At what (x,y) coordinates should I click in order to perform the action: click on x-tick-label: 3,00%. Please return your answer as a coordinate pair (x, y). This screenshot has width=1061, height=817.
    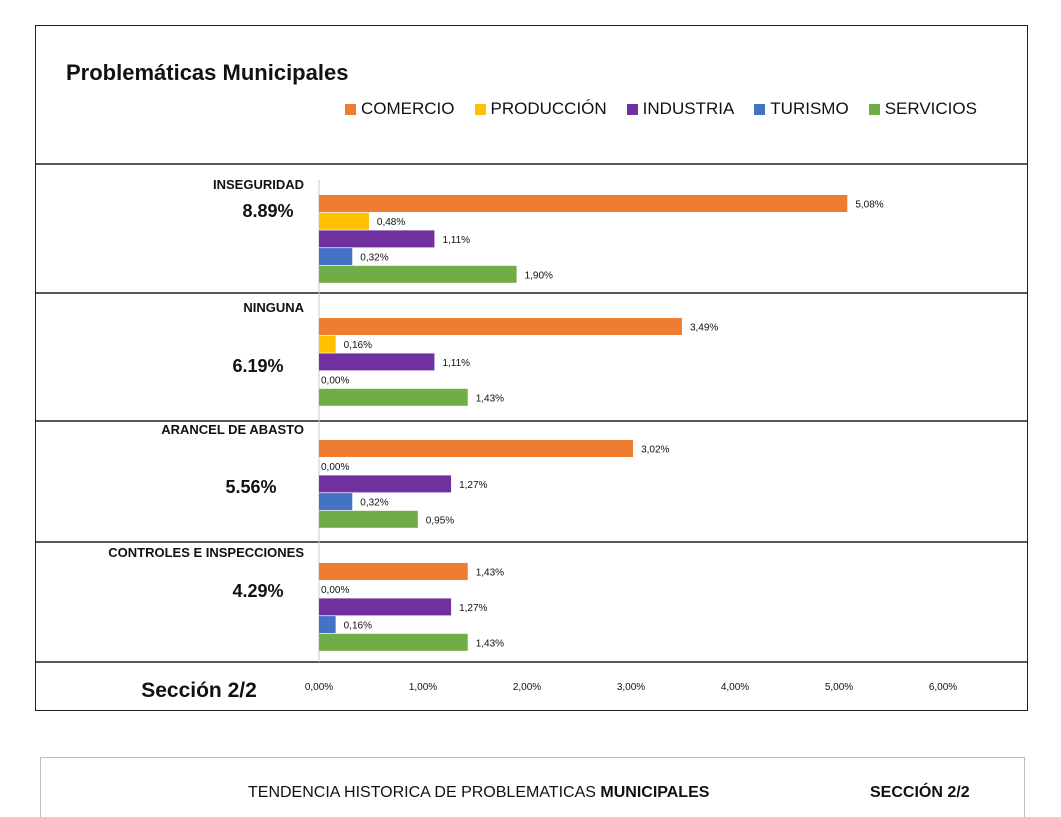
    Looking at the image, I should click on (631, 687).